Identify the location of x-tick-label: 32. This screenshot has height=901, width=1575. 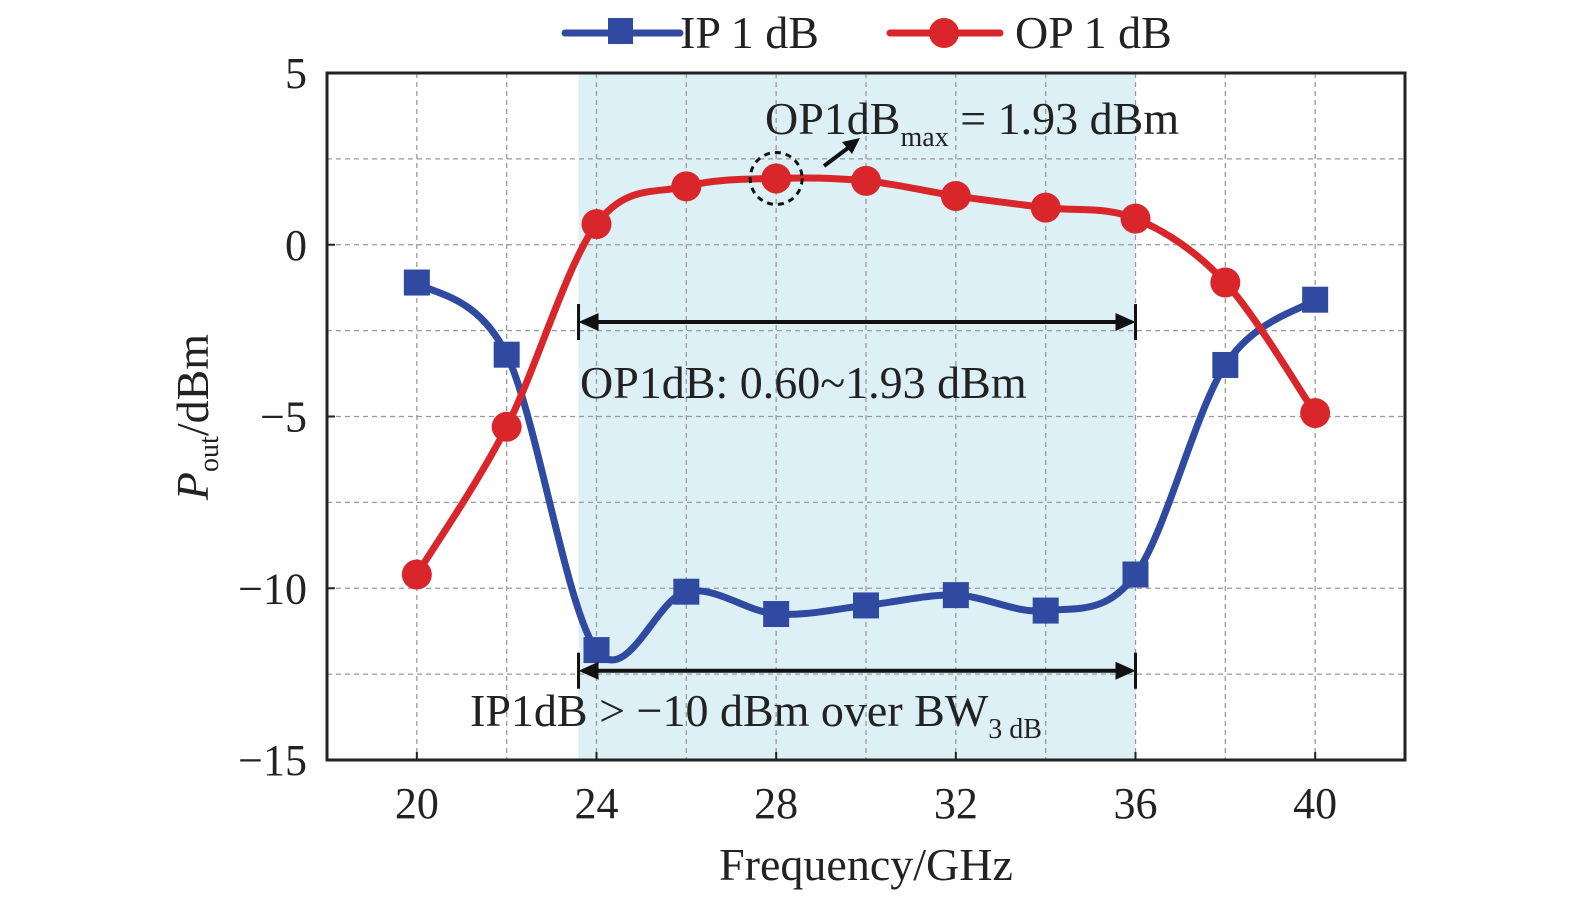
(956, 803).